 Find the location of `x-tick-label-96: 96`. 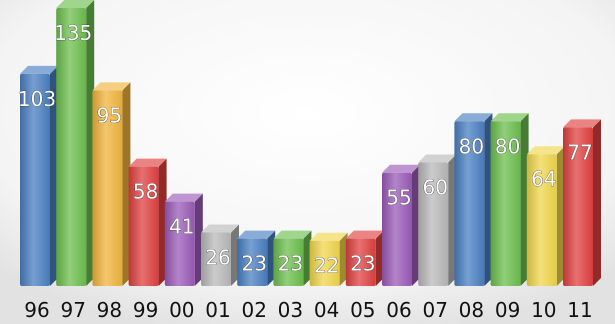

x-tick-label-96: 96 is located at coordinates (36, 310).